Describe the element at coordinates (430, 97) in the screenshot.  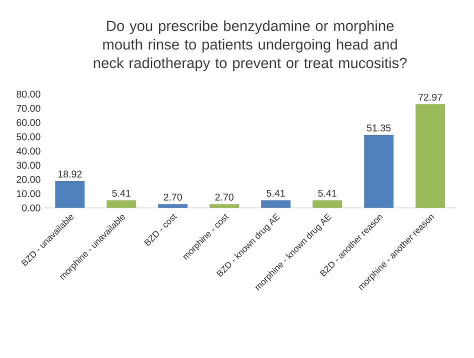
I see `data-label: 72.97` at that location.